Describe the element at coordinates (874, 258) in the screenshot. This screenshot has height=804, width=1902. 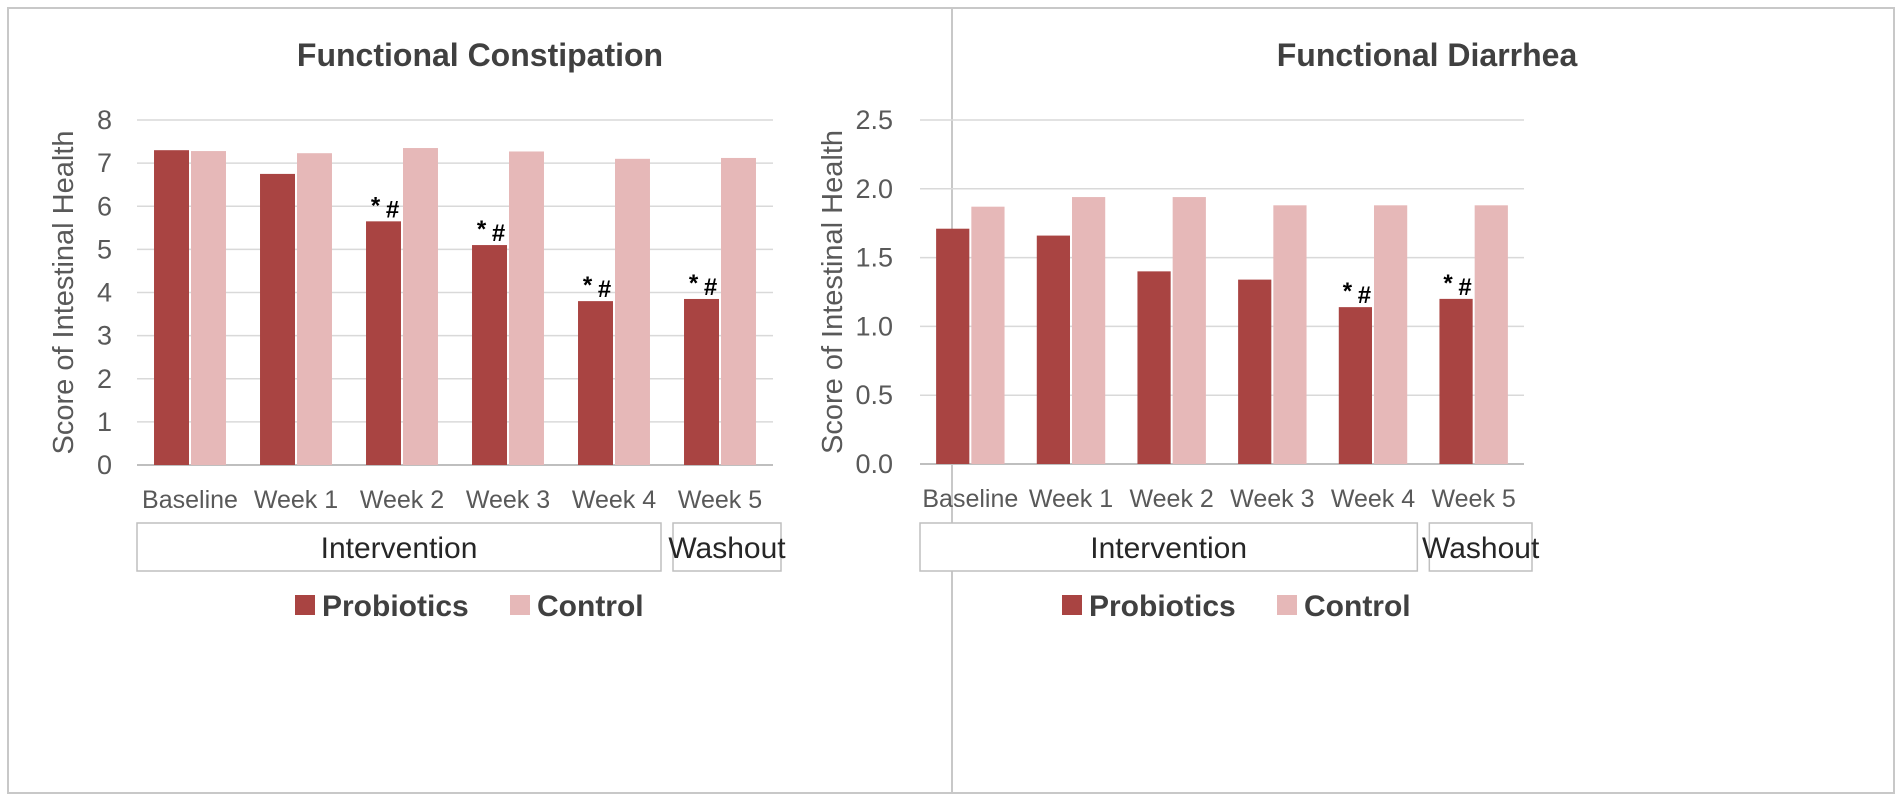
I see `y-tick-label: 1.5` at that location.